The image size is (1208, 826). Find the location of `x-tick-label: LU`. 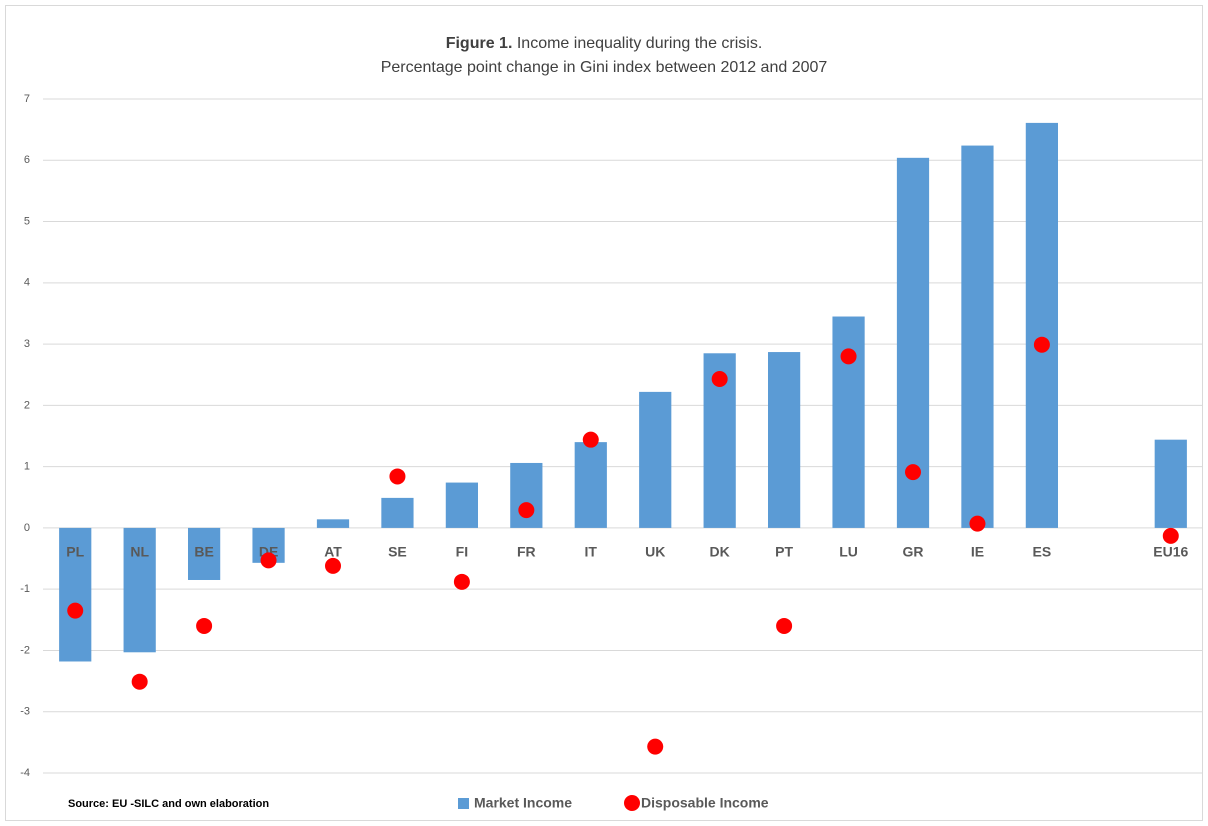

x-tick-label: LU is located at coordinates (848, 552).